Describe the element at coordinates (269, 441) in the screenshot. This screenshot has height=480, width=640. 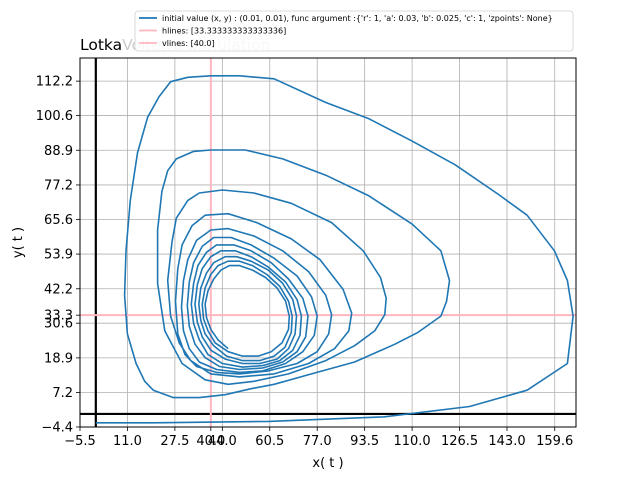
I see `x-tick-label: 60.5` at that location.